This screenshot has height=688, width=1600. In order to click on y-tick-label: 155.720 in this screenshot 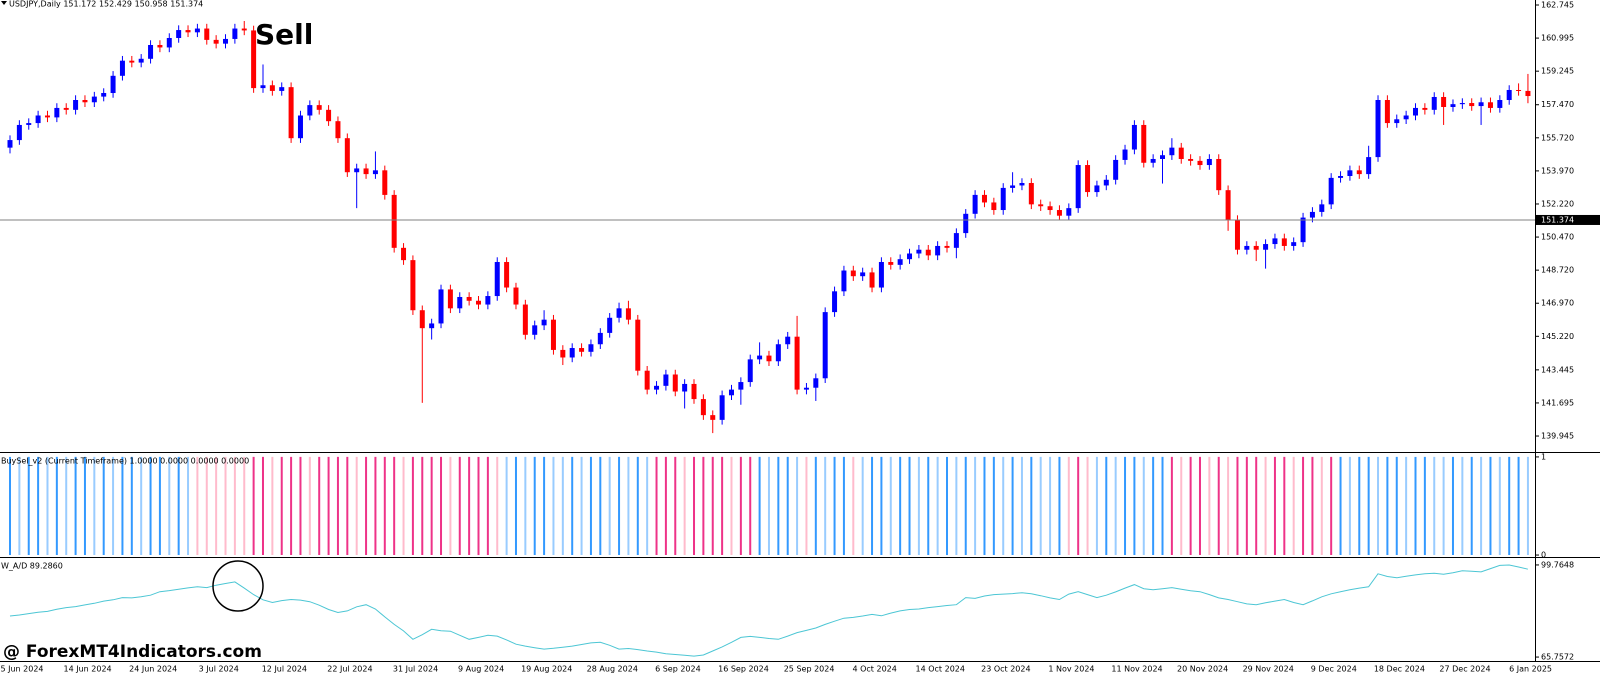, I will do `click(1557, 137)`.